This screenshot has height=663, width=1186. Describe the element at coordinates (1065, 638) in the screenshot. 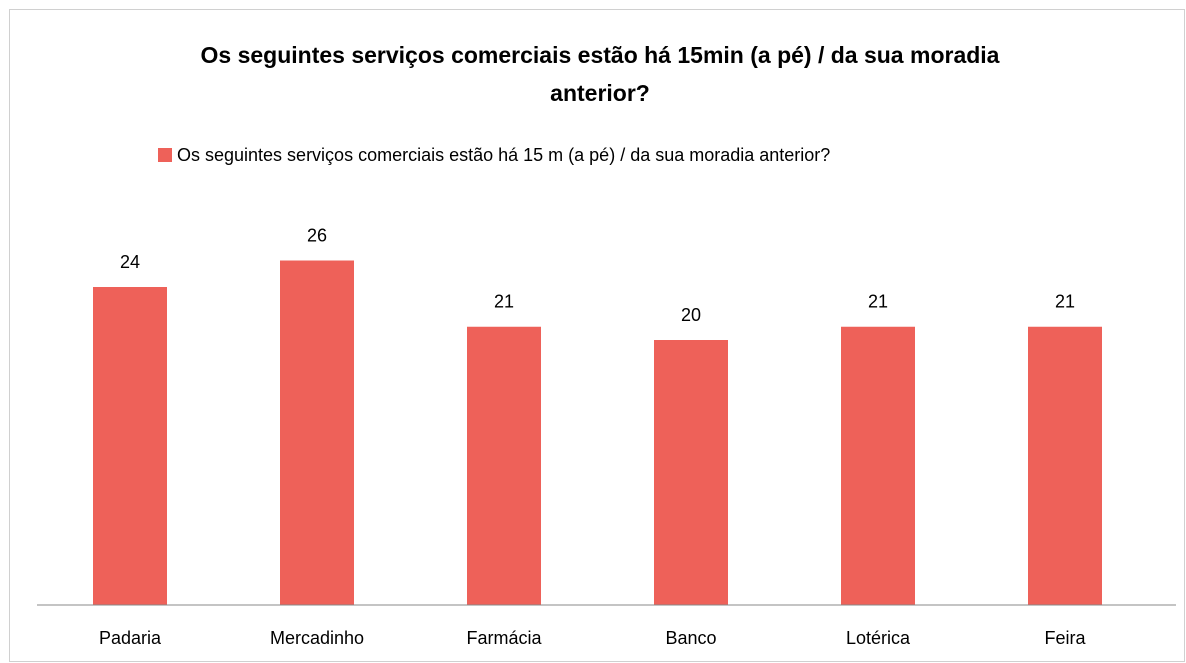

I see `x-tick-label: Feira` at that location.